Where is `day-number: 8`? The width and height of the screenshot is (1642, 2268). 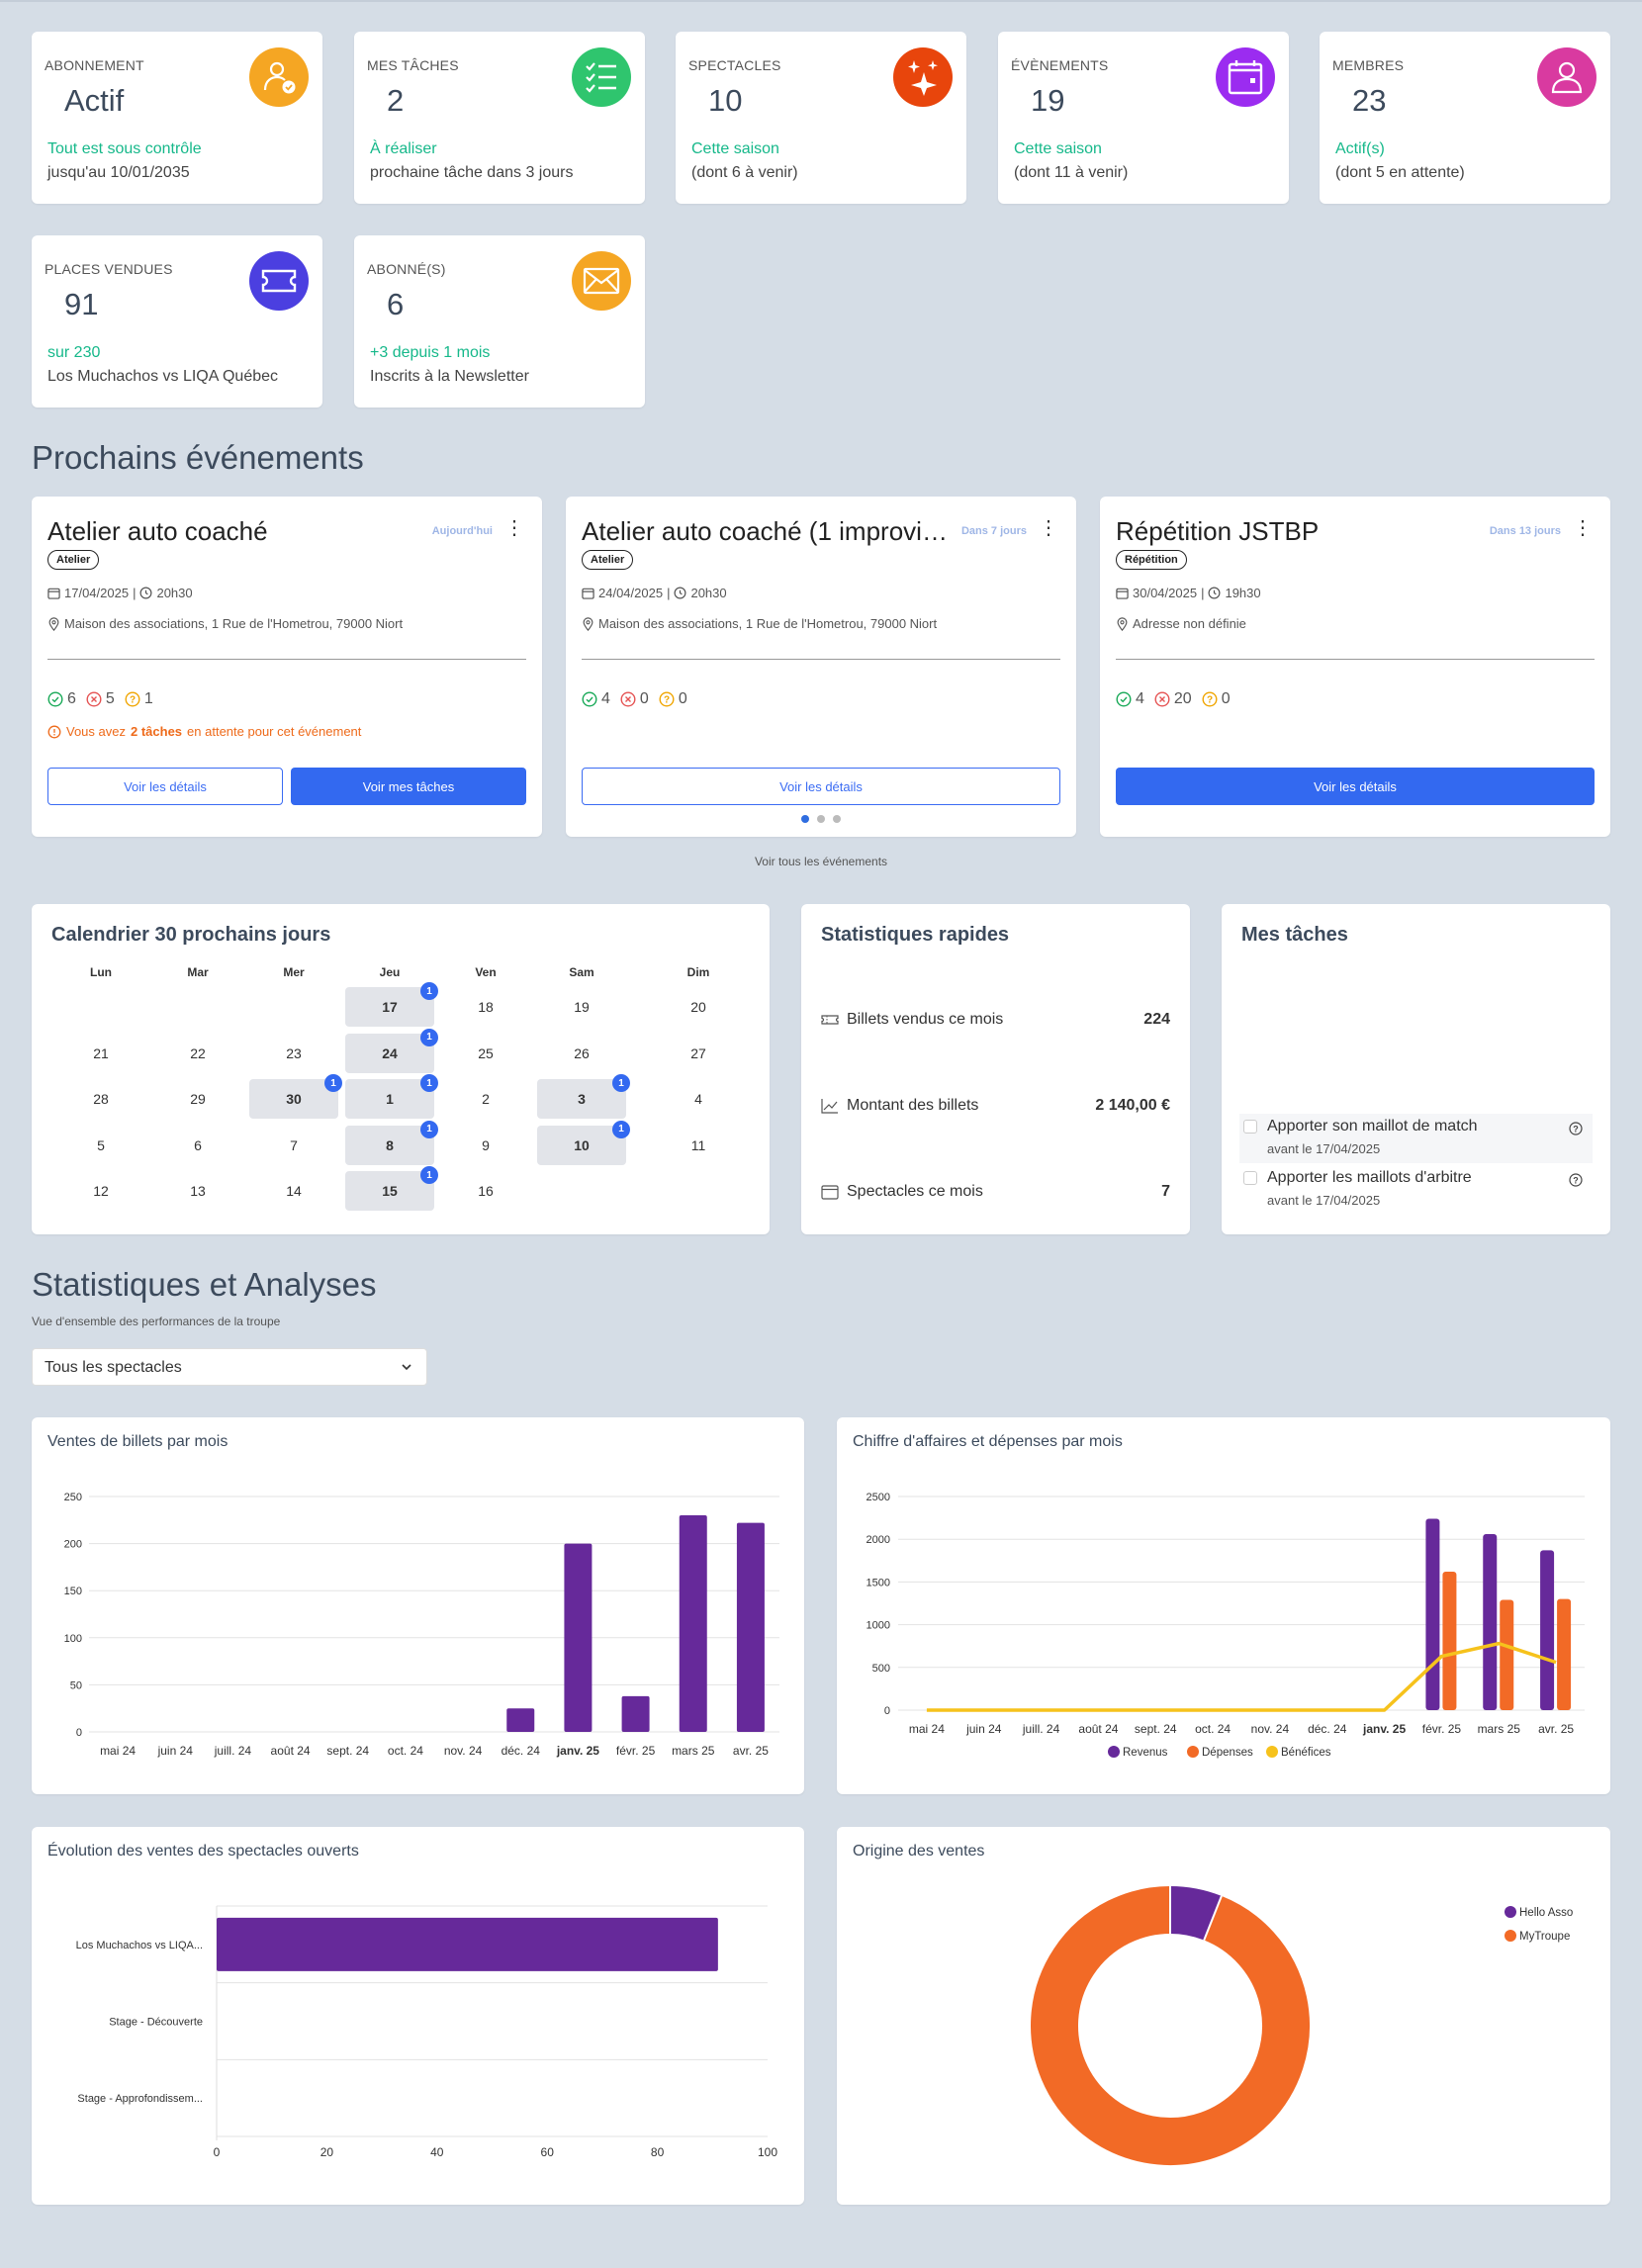
day-number: 8 is located at coordinates (390, 1144).